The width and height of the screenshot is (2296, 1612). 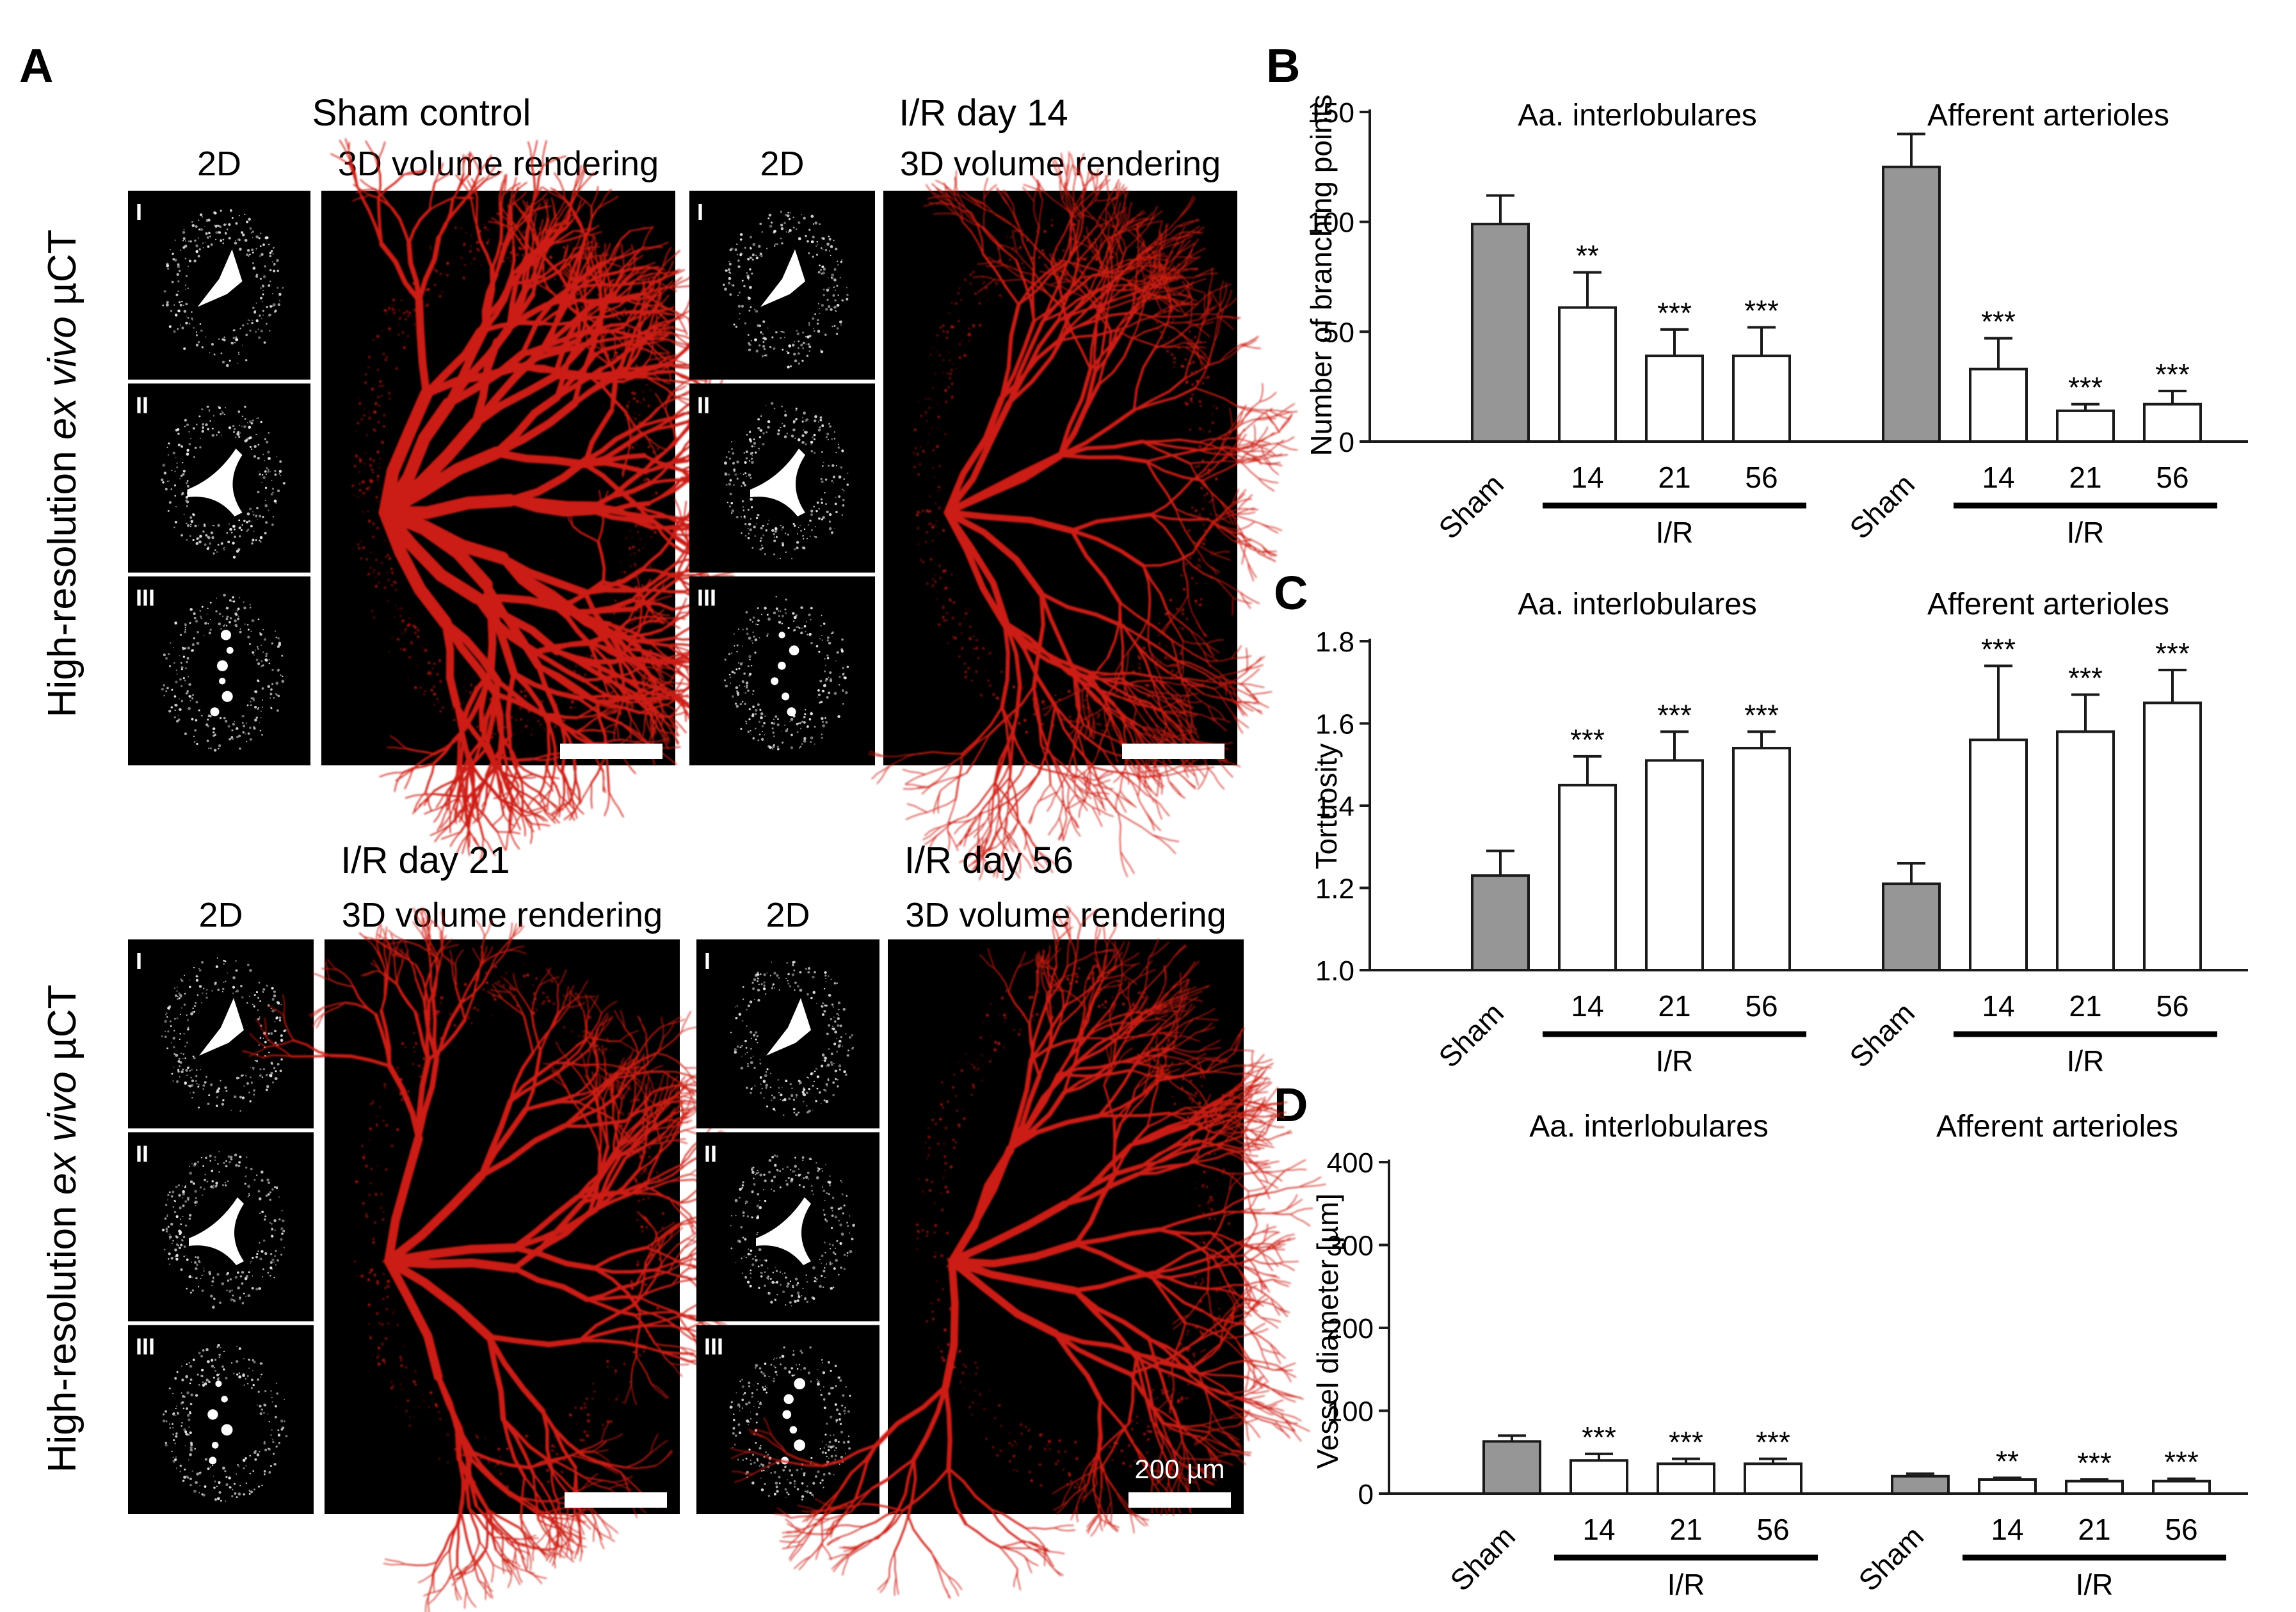 I want to click on panel-letter-d: D, so click(x=1291, y=1104).